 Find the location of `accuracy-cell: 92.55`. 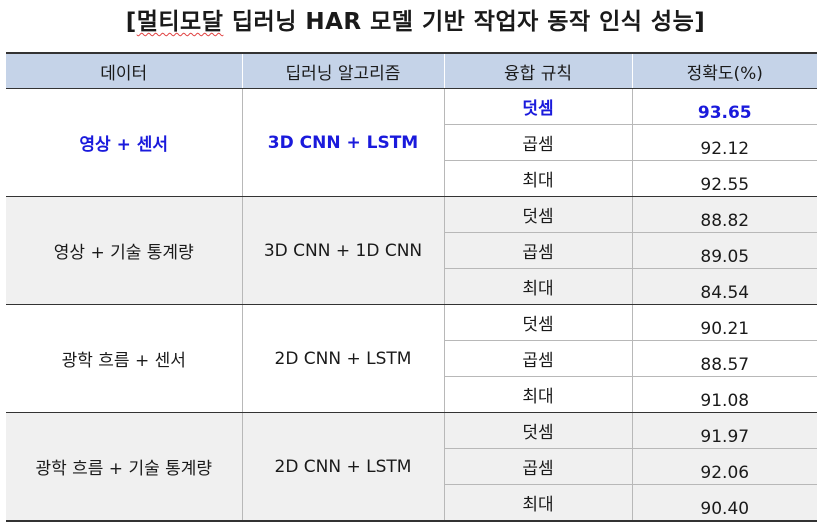

accuracy-cell: 92.55 is located at coordinates (724, 178).